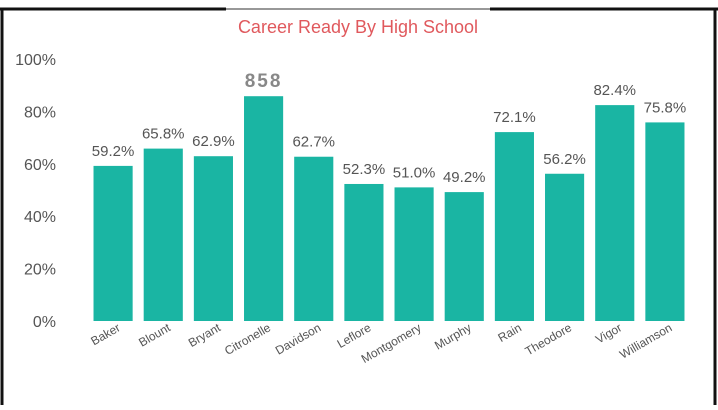 The width and height of the screenshot is (718, 410). What do you see at coordinates (213, 141) in the screenshot?
I see `data-label: 62.9%` at bounding box center [213, 141].